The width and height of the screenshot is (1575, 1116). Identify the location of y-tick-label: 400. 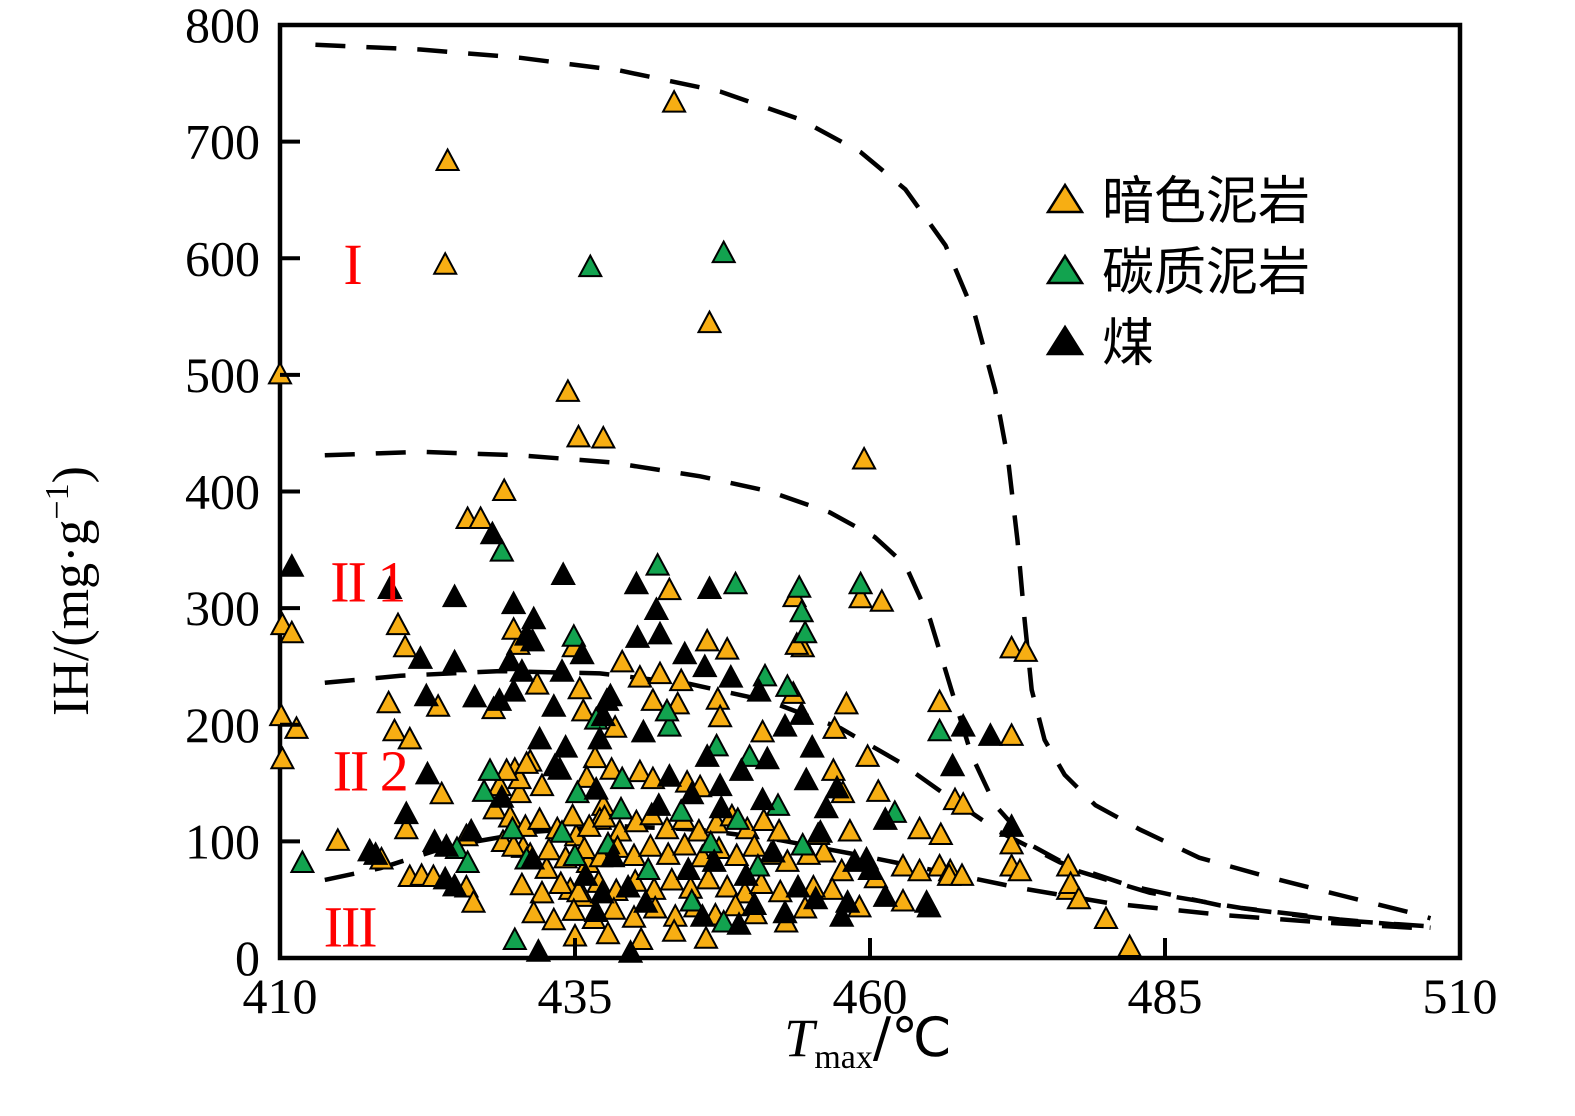
(222, 492).